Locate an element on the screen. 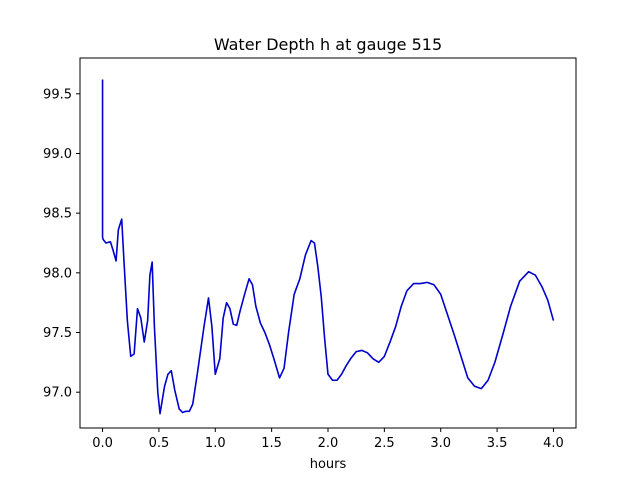 This screenshot has height=480, width=640. y-tick-label: 97.0 is located at coordinates (57, 393).